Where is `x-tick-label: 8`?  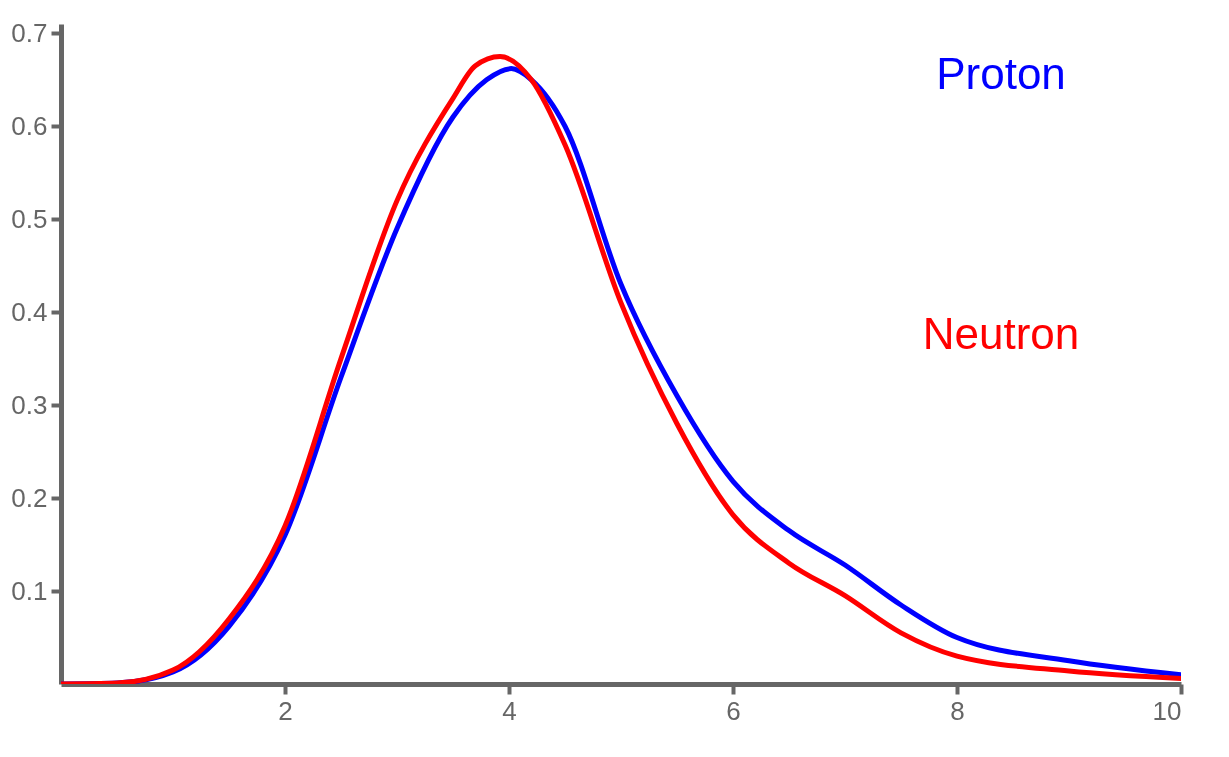 x-tick-label: 8 is located at coordinates (957, 710).